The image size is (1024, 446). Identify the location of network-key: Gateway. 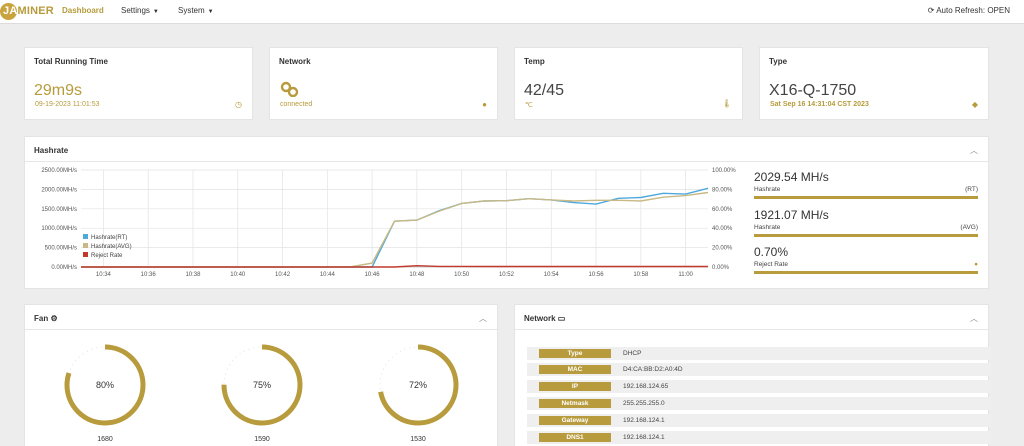
(575, 420).